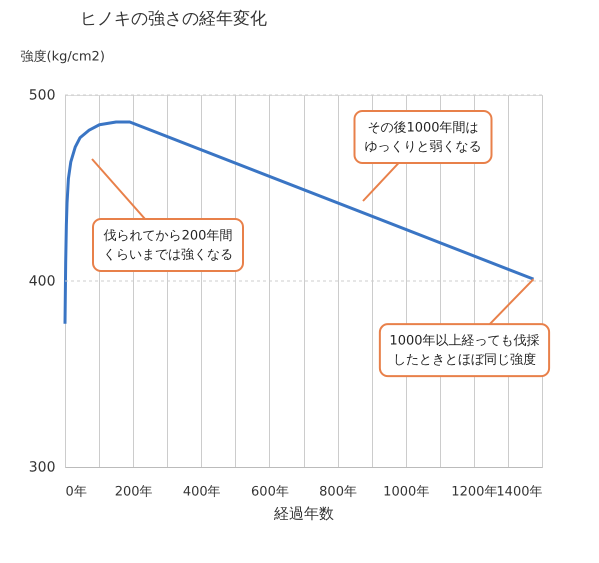  Describe the element at coordinates (474, 492) in the screenshot. I see `x-tick-label: 1200年` at that location.